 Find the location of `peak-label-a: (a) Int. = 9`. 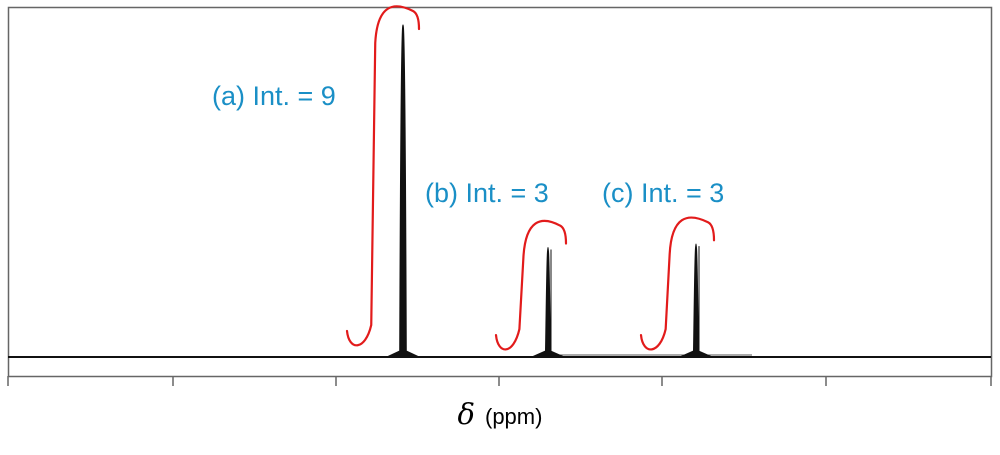

peak-label-a: (a) Int. = 9 is located at coordinates (274, 96).